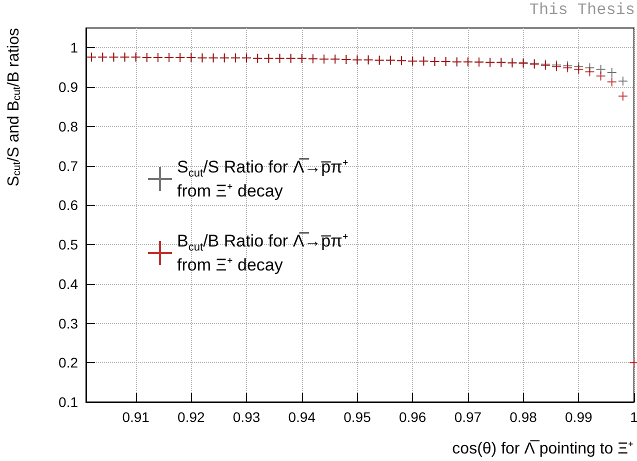 The width and height of the screenshot is (637, 461). I want to click on y-tick-label: 0.7, so click(68, 166).